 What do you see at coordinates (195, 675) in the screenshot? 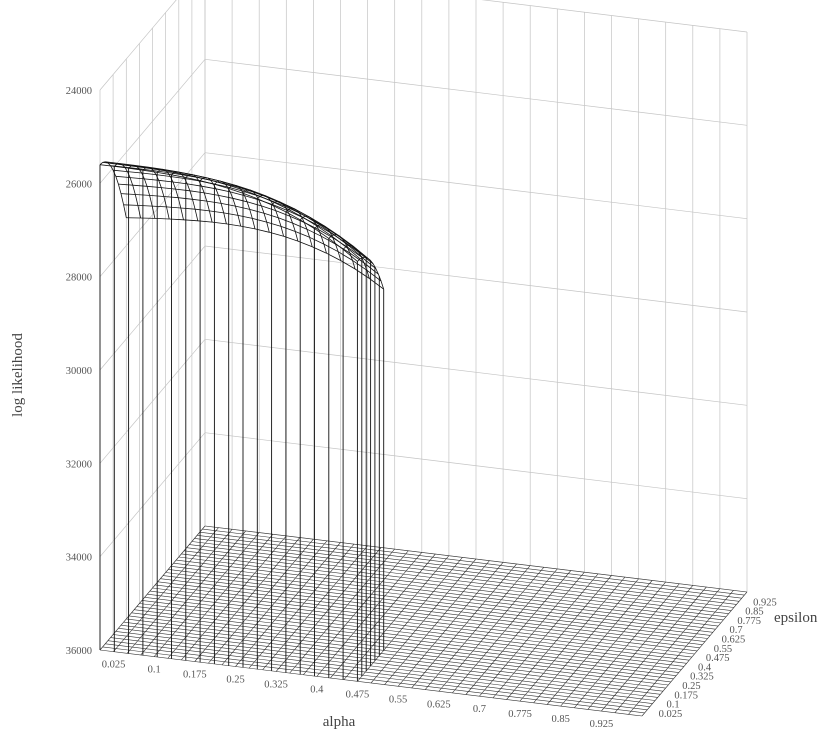
I see `x-tick-label: 0.175` at bounding box center [195, 675].